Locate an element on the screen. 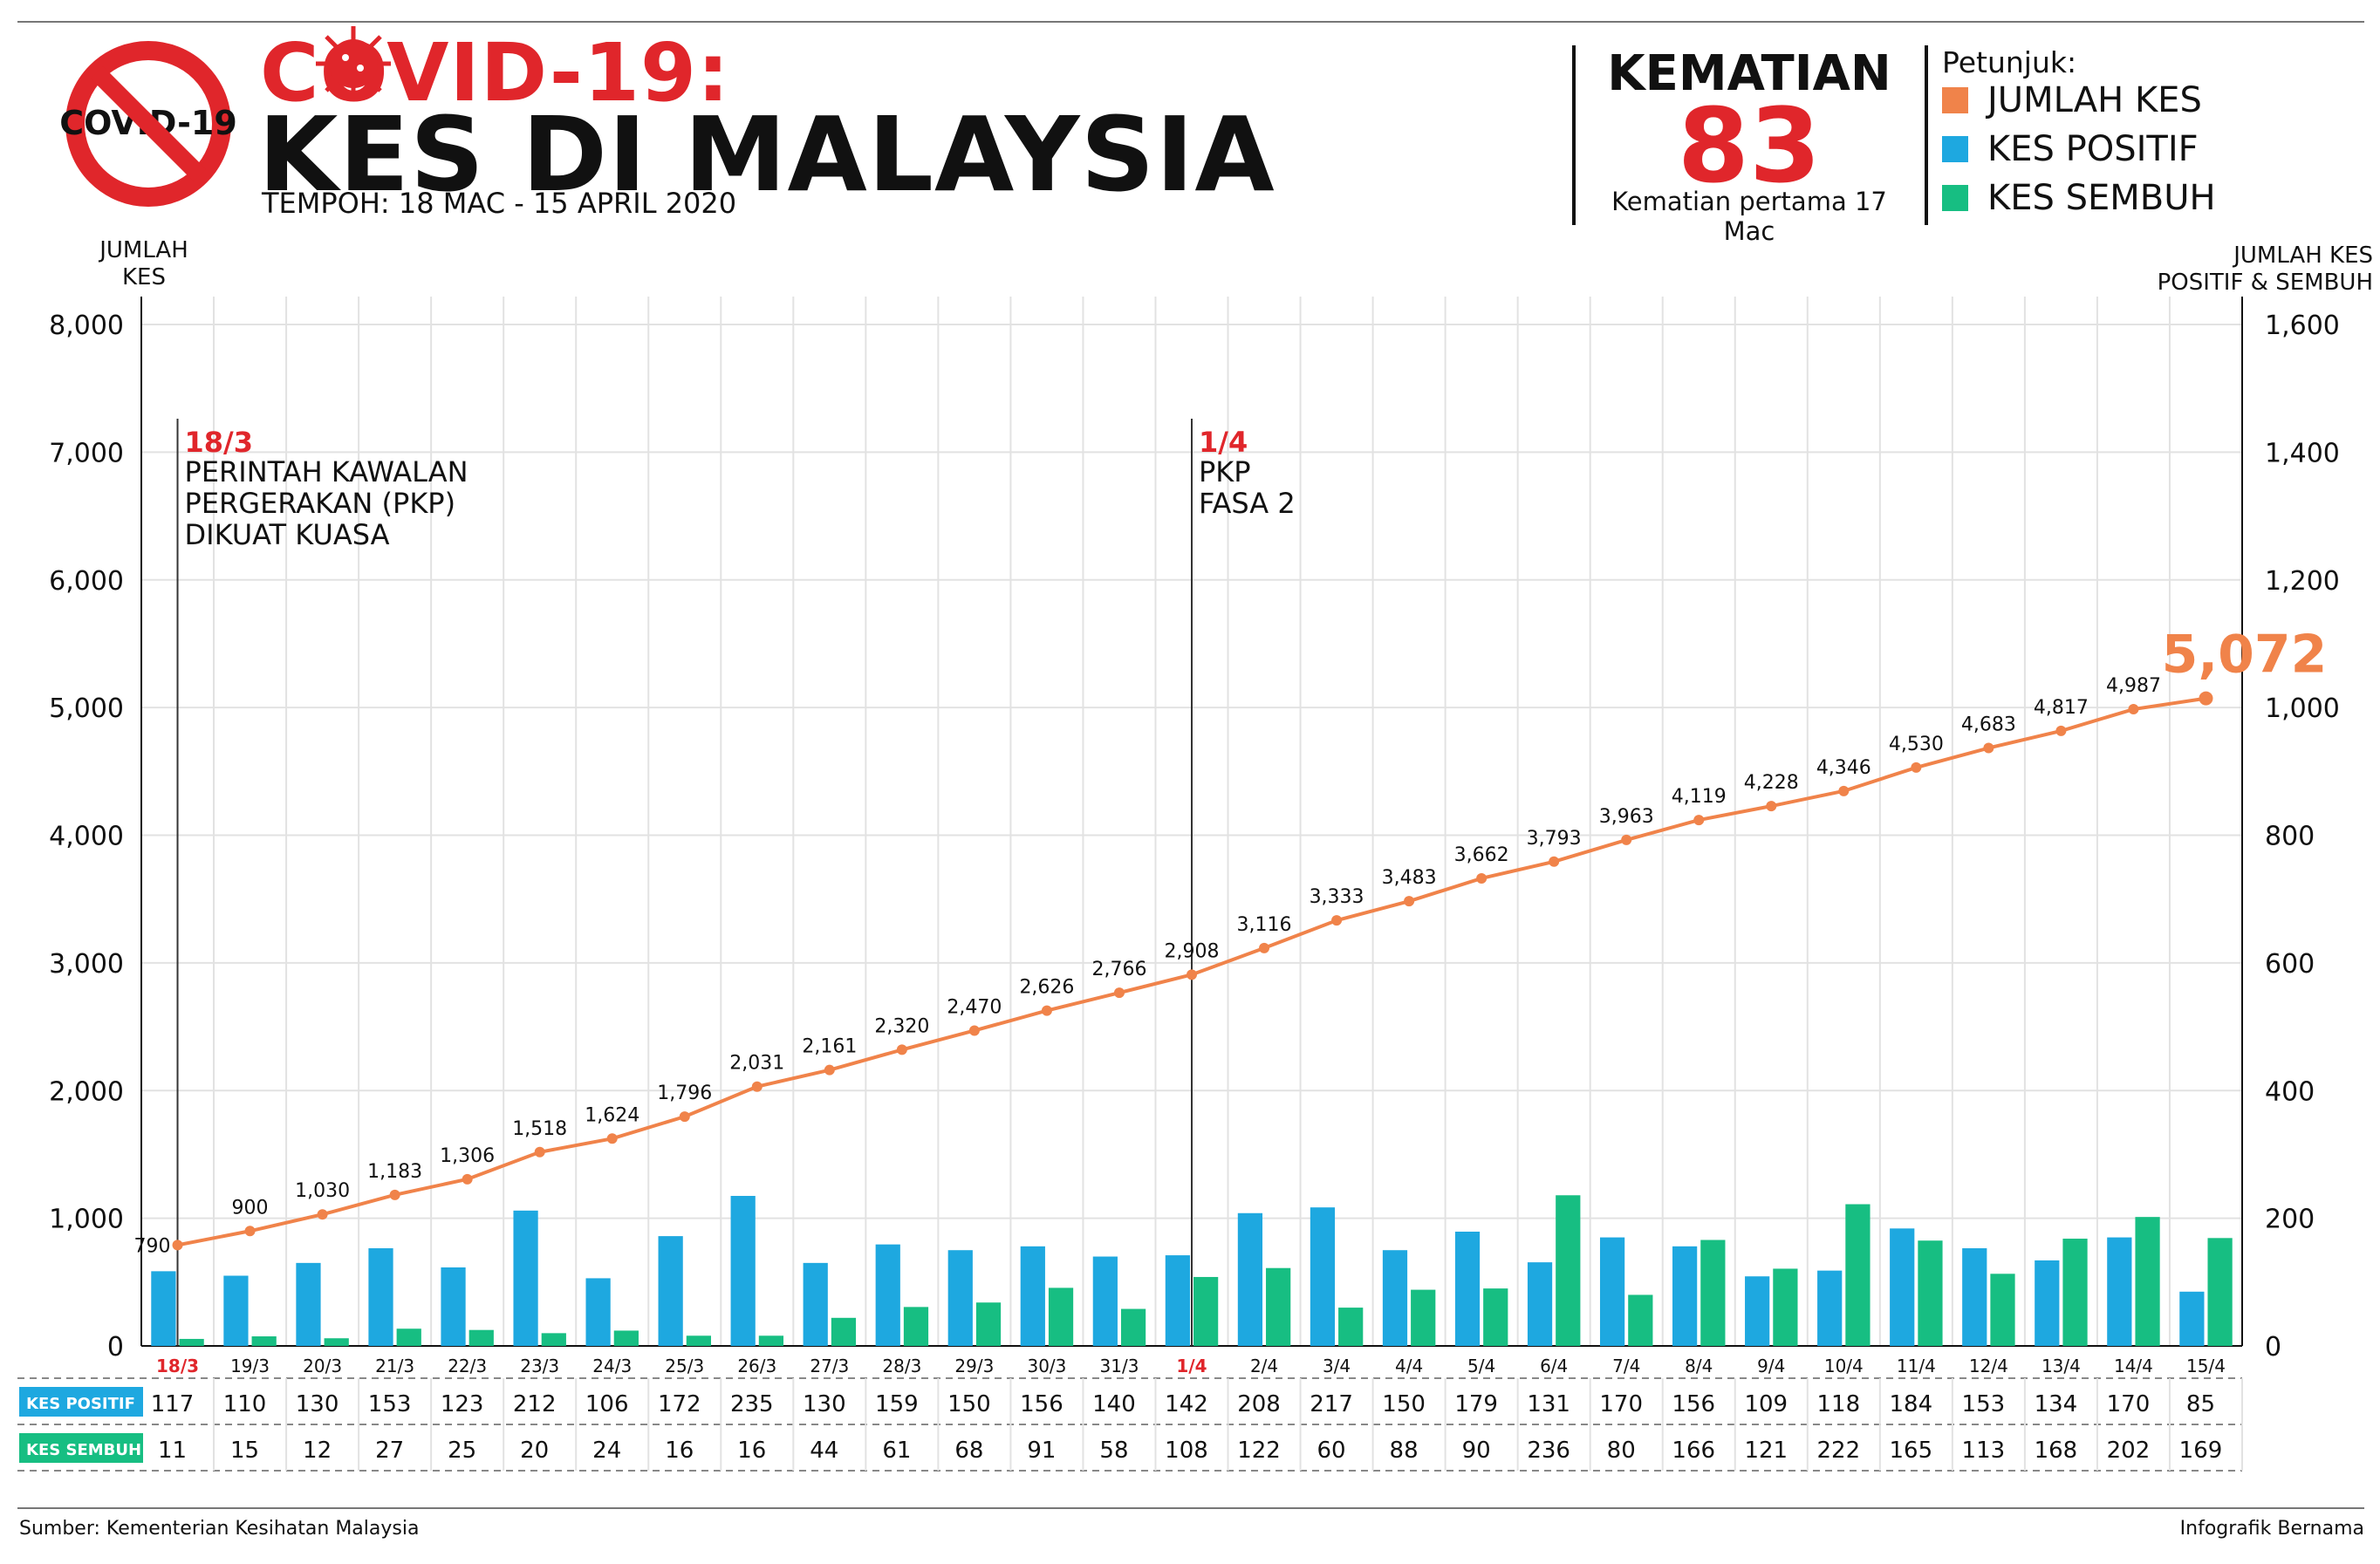 Image resolution: width=2380 pixels, height=1564 pixels. right-axis-title: JUMLAH KES POSITIF & SEMBUH is located at coordinates (2242, 269).